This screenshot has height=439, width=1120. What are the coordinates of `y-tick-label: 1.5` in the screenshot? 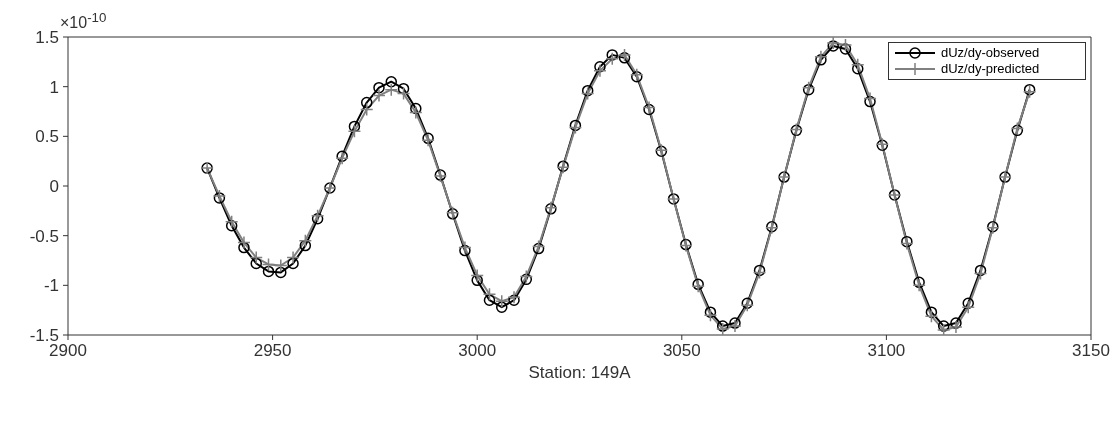 It's located at (47, 38).